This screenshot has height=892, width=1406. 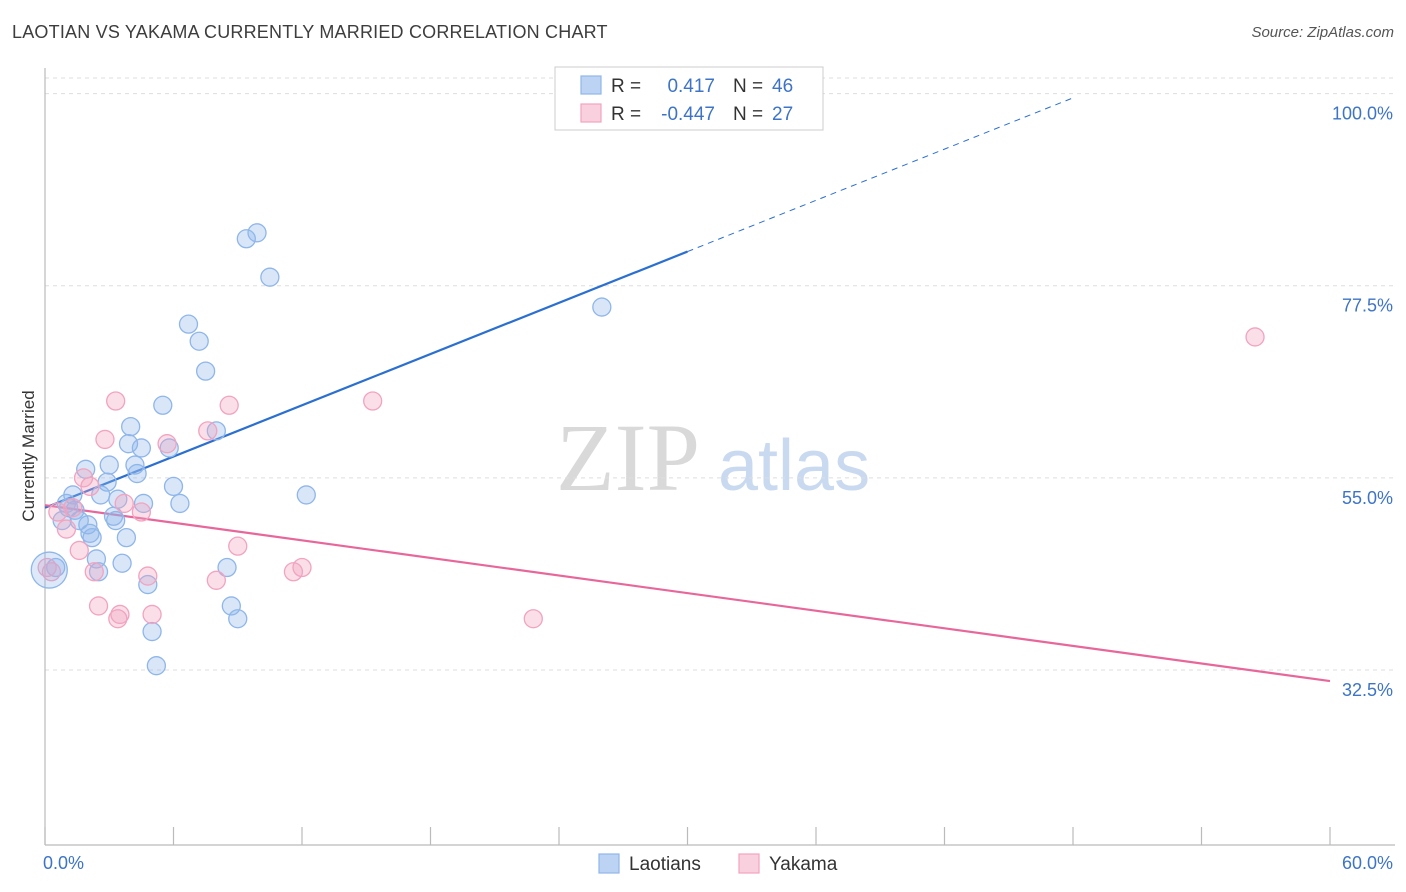 What do you see at coordinates (749, 863) in the screenshot?
I see `bottom-legend-swatch-yakama` at bounding box center [749, 863].